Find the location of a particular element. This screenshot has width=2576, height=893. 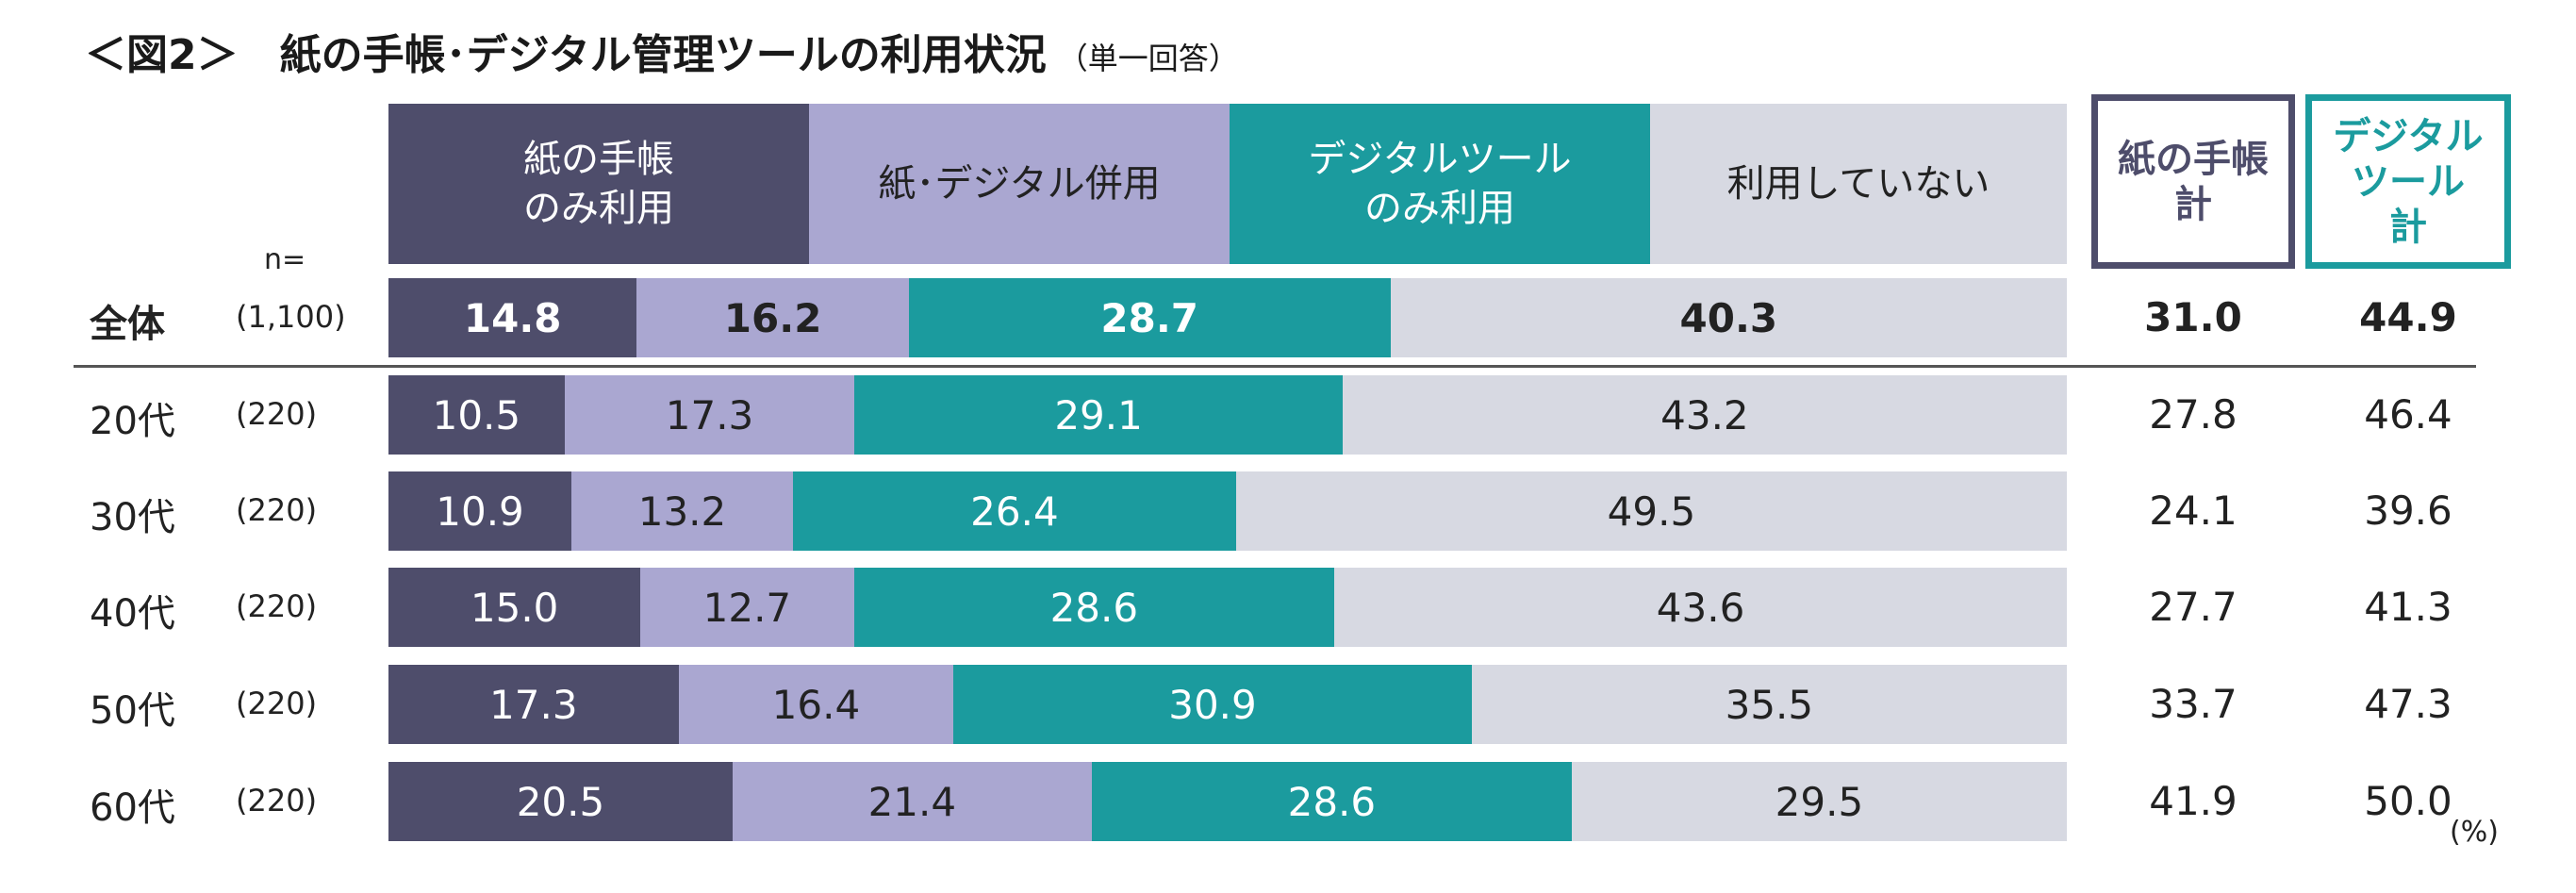

bar-row: 10.9 13.2 26.4 49.5 is located at coordinates (1227, 511).